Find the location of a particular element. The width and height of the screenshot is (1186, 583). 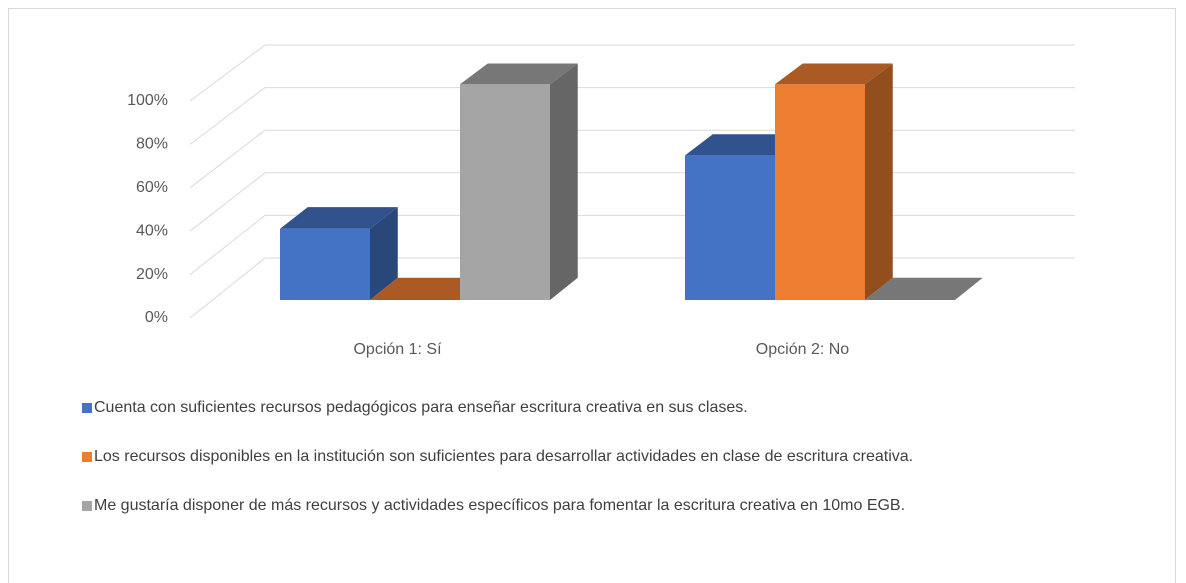

x-tick-label: Opción 1: Sí is located at coordinates (397, 349).